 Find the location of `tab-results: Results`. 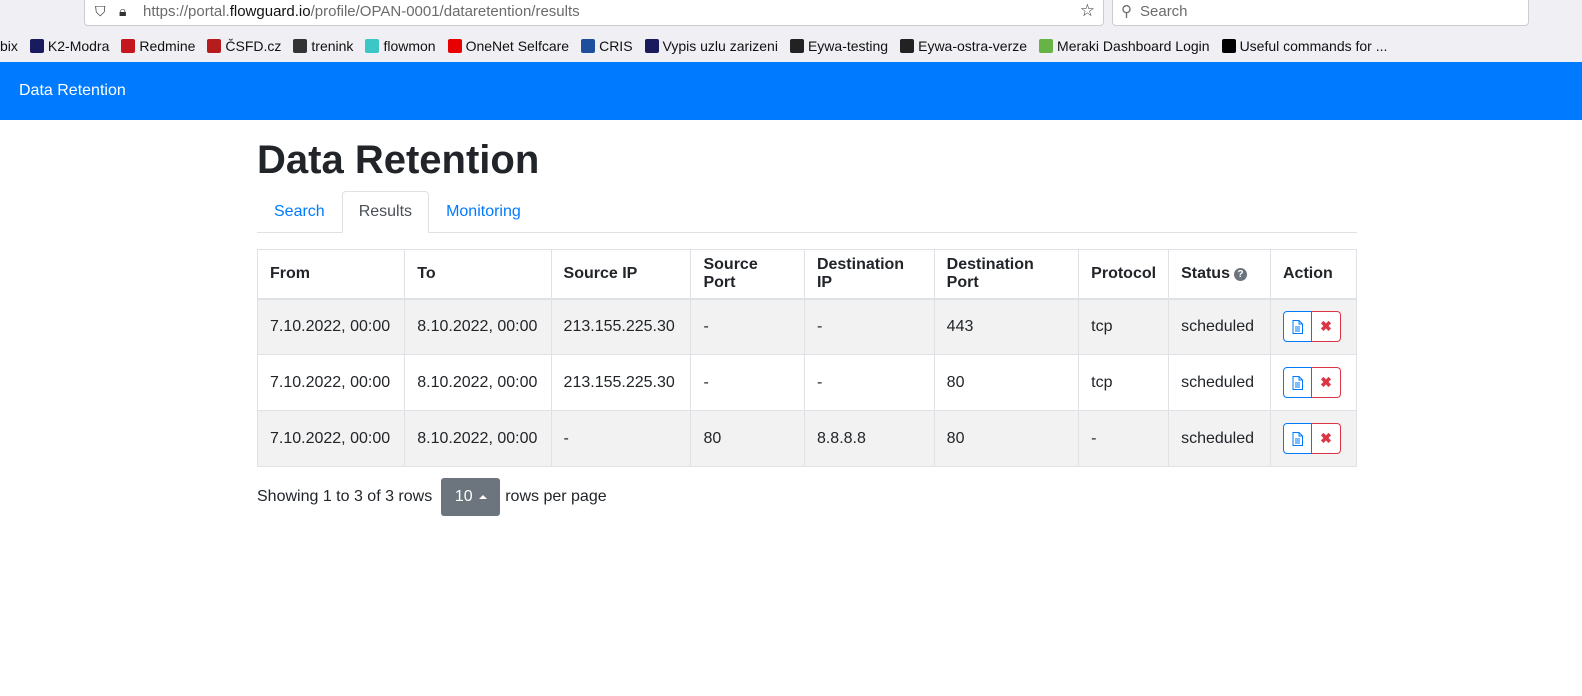

tab-results: Results is located at coordinates (385, 212).